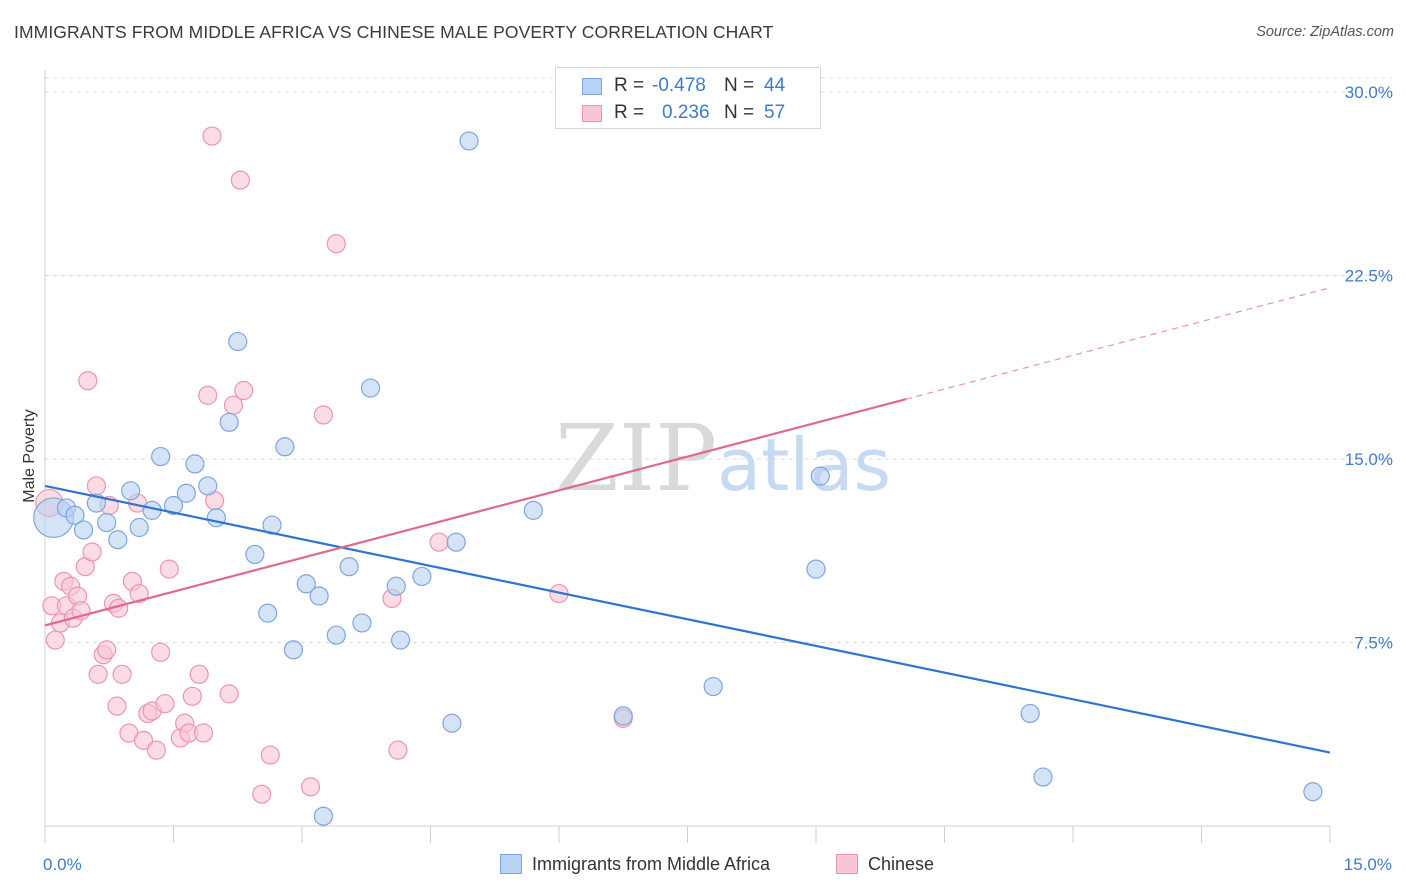  What do you see at coordinates (901, 863) in the screenshot?
I see `series-label-chinese: Chinese` at bounding box center [901, 863].